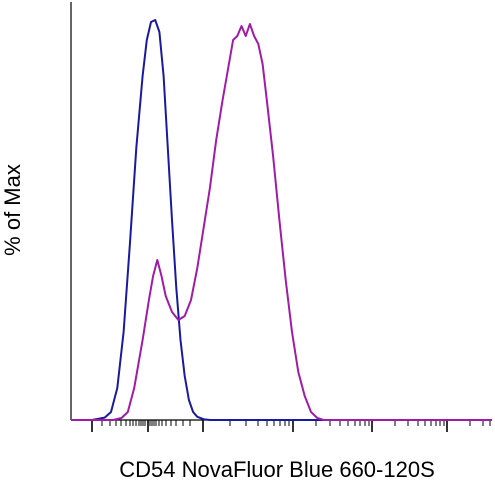  Describe the element at coordinates (291, 426) in the screenshot. I see `x-axis-ticks` at that location.